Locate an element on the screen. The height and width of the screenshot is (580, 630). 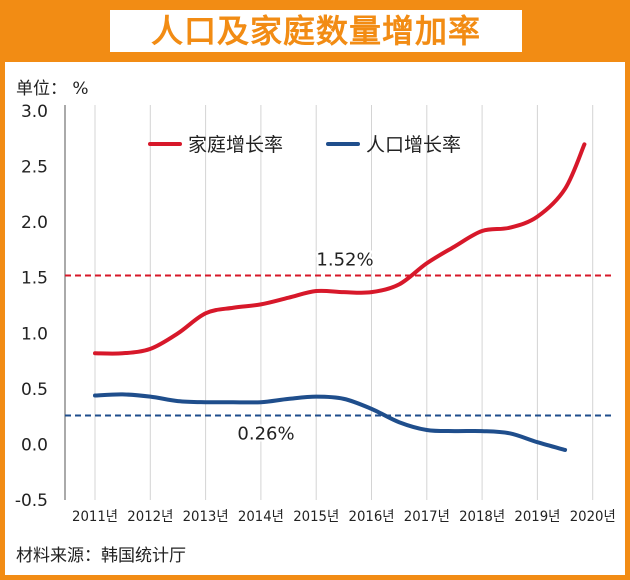
reference-label-1: 1.52% is located at coordinates (344, 259).